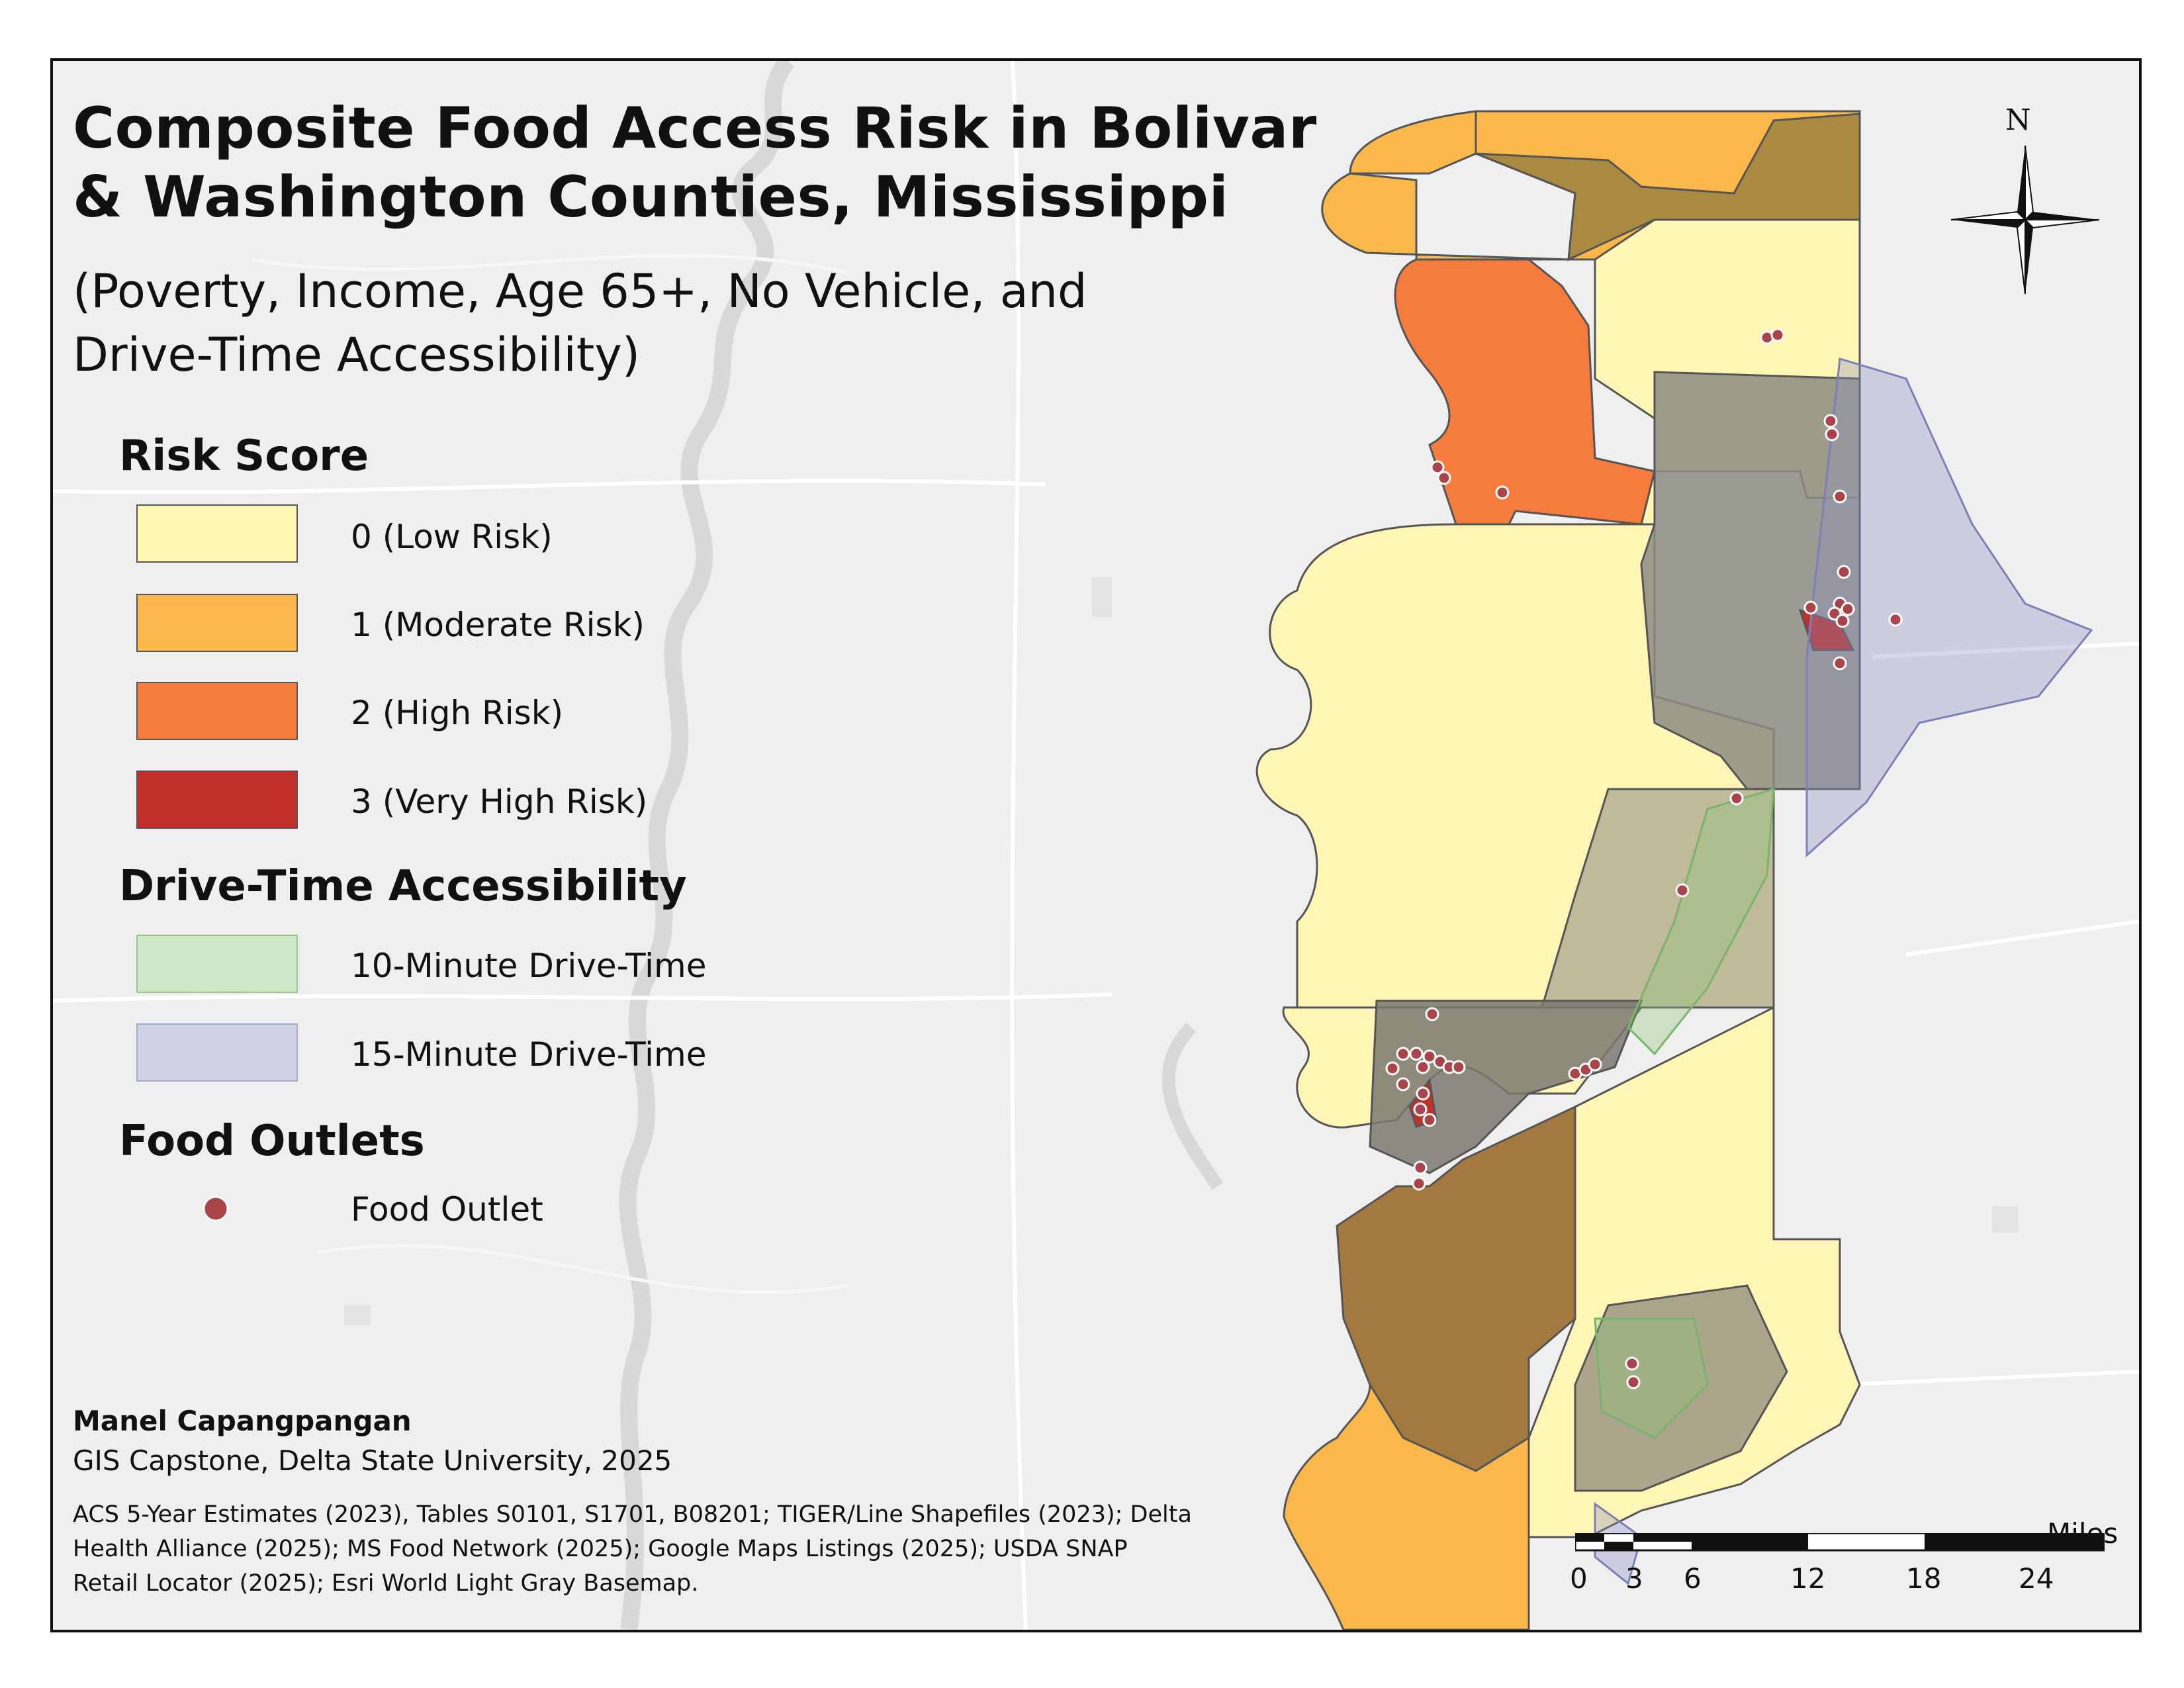  Describe the element at coordinates (1693, 1578) in the screenshot. I see `scale-tick-6: 6` at that location.